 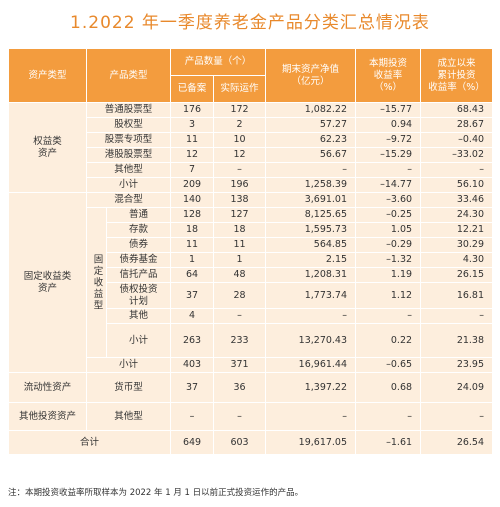 What do you see at coordinates (240, 200) in the screenshot?
I see `value-cell: 138` at bounding box center [240, 200].